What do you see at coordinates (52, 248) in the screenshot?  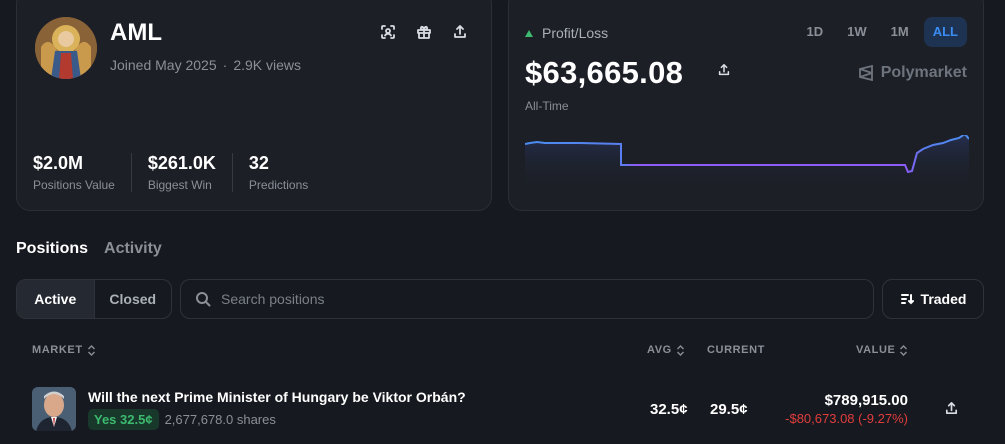 I see `tab-positions: Positions` at bounding box center [52, 248].